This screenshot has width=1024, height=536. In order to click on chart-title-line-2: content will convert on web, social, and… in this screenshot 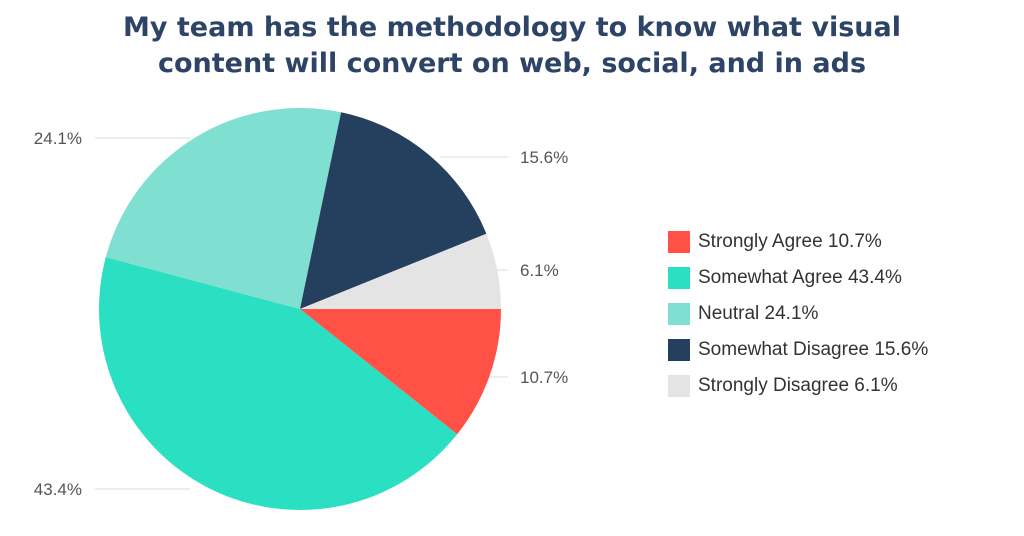, I will do `click(512, 63)`.